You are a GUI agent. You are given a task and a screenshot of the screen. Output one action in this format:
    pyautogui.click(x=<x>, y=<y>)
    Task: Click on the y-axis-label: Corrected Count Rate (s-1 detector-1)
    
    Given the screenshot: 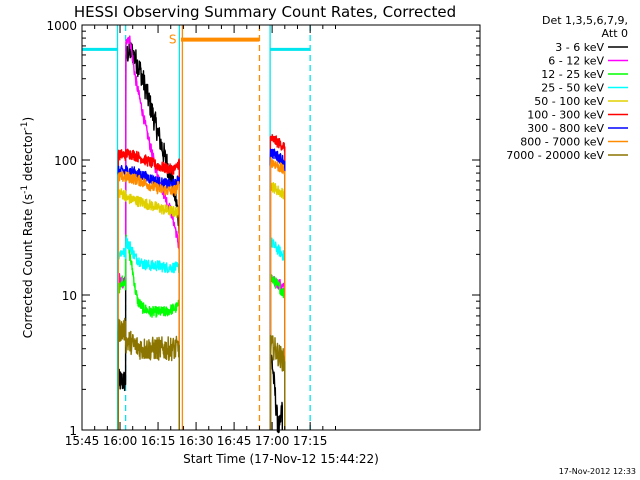 What is the action you would take?
    pyautogui.click(x=27, y=227)
    